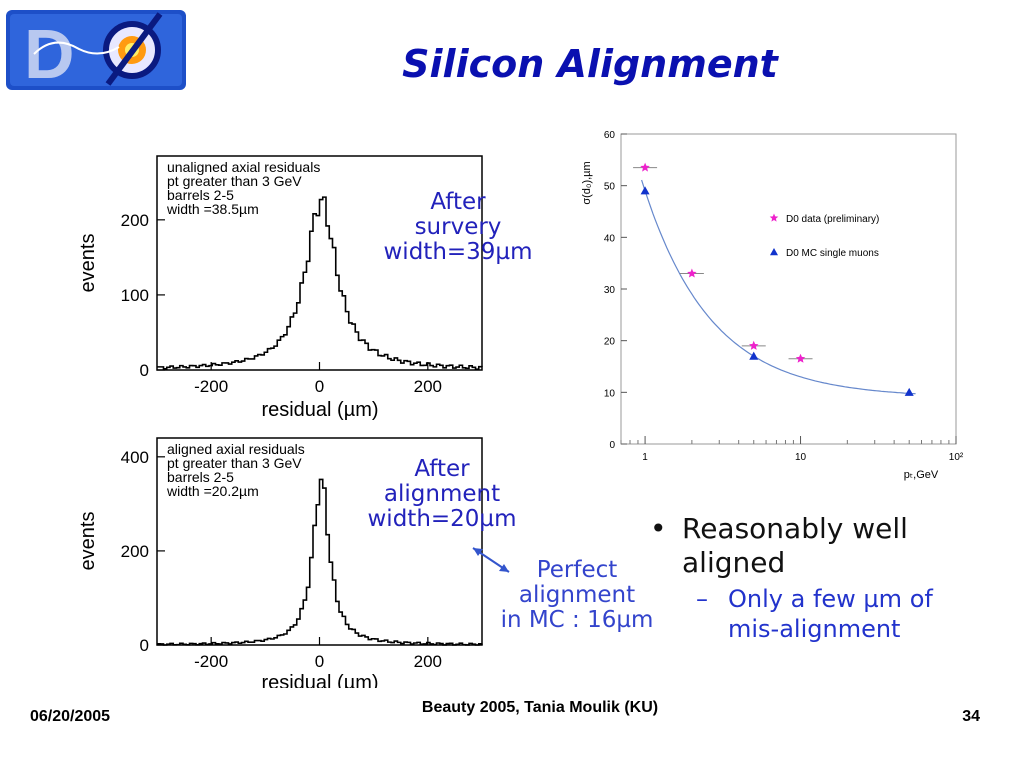 Image resolution: width=1024 pixels, height=768 pixels. Describe the element at coordinates (236, 449) in the screenshot. I see `histogram-title-line: aligned axial residuals` at that location.